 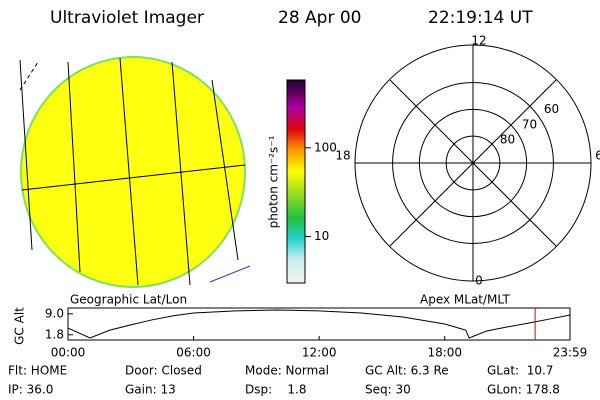 I want to click on info-field: Dsp: 1.8, so click(x=276, y=390).